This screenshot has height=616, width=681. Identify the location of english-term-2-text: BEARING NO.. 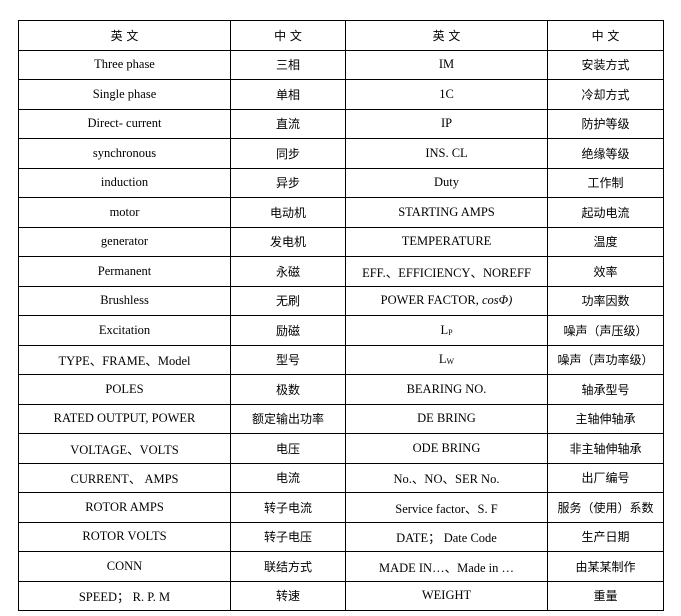
(446, 388).